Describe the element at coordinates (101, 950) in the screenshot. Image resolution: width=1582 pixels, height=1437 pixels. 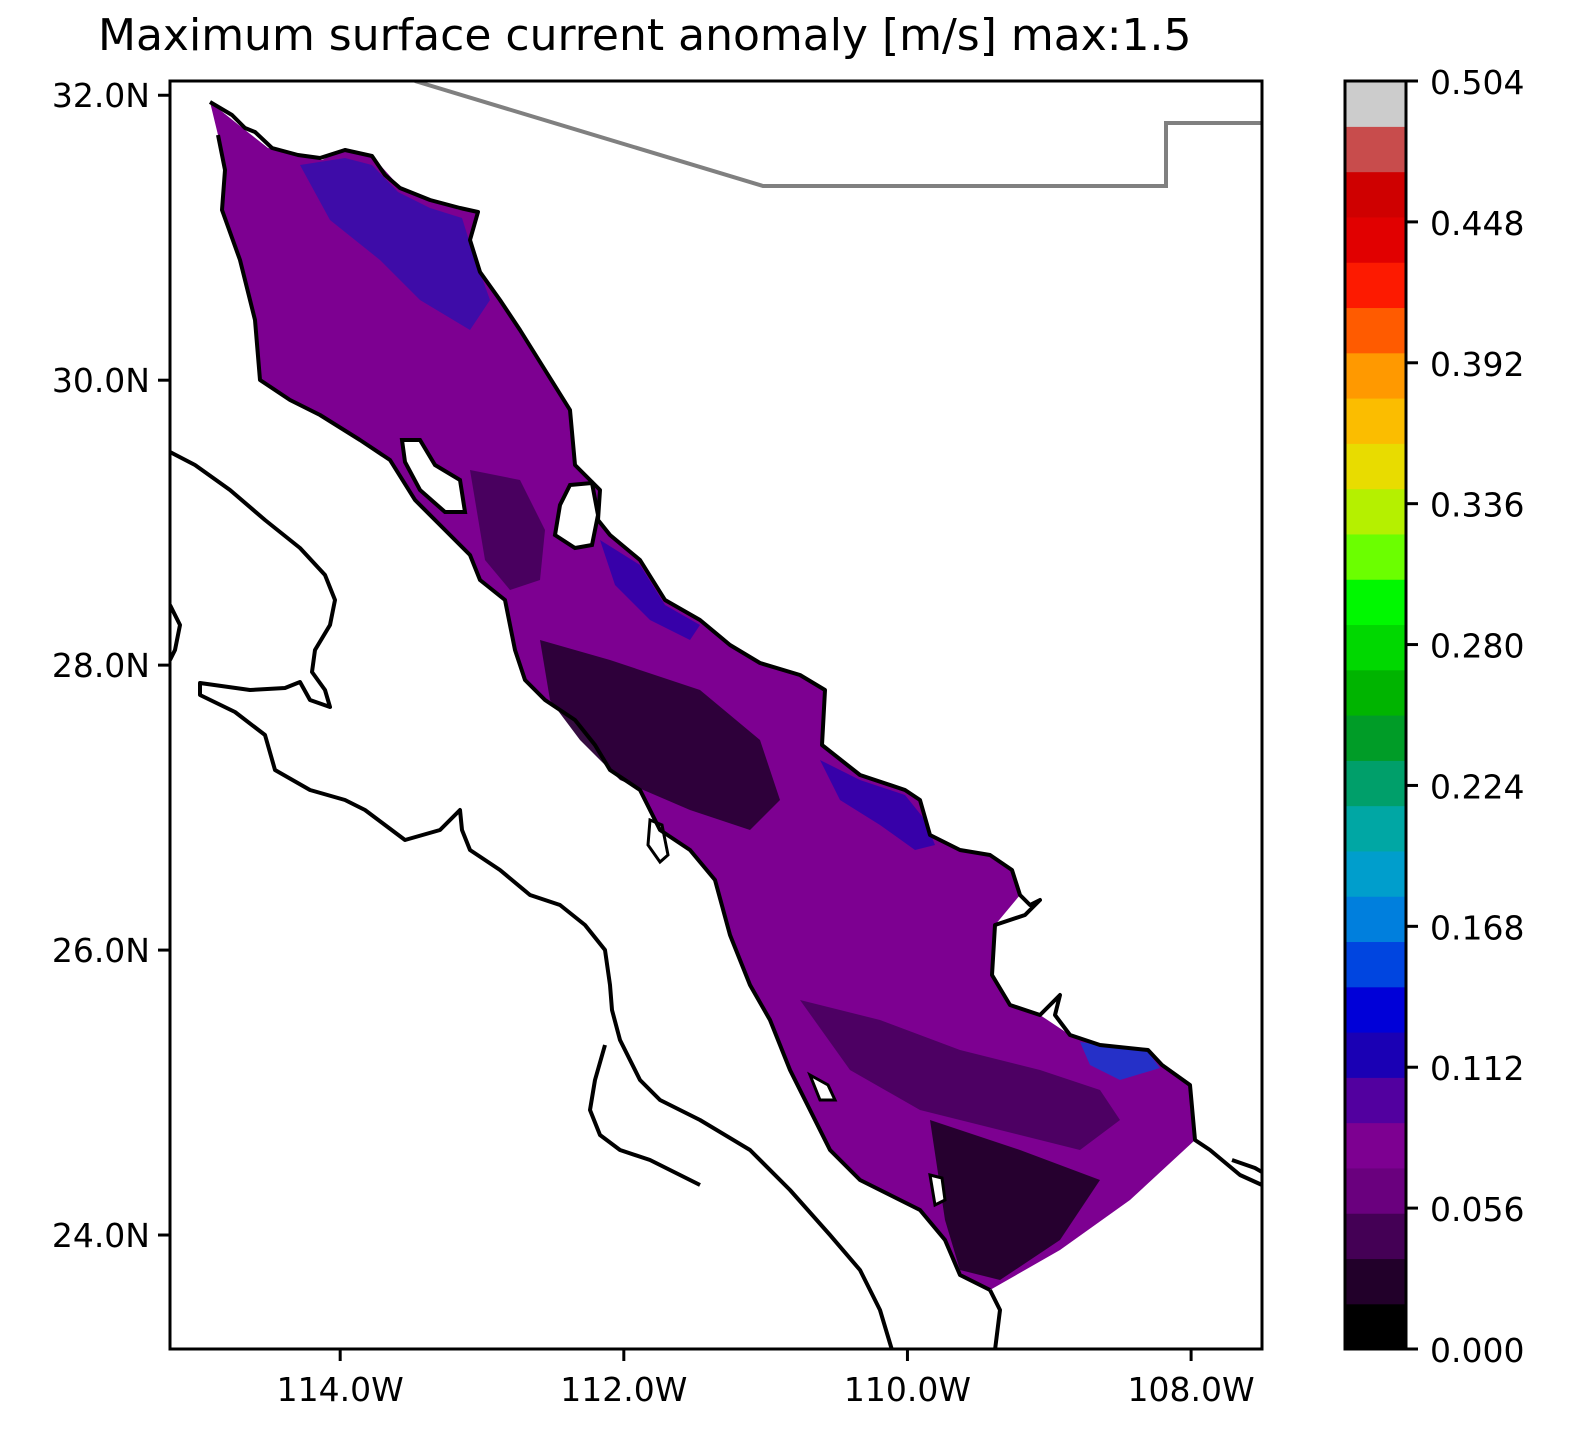
I see `lat-tick-label: 26.0N` at that location.